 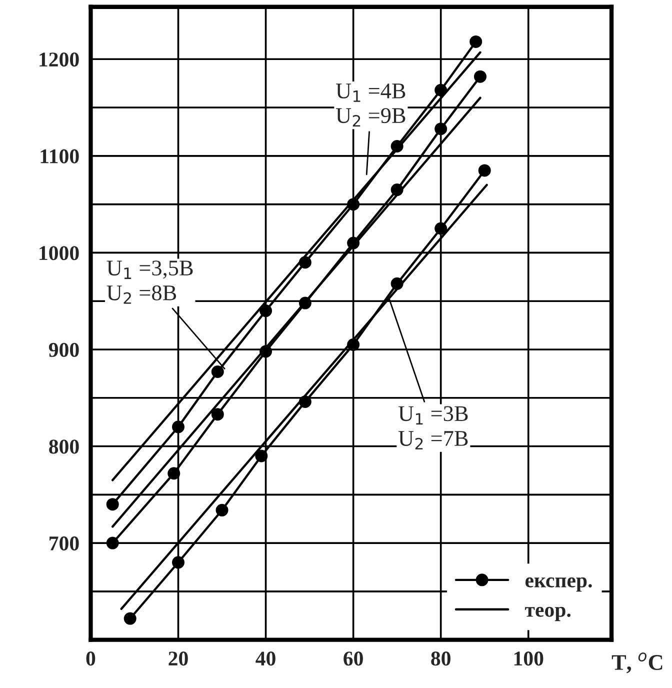 I want to click on annotation: U$_{1}$ =3В U$_{2}$ =7В, so click(x=433, y=428).